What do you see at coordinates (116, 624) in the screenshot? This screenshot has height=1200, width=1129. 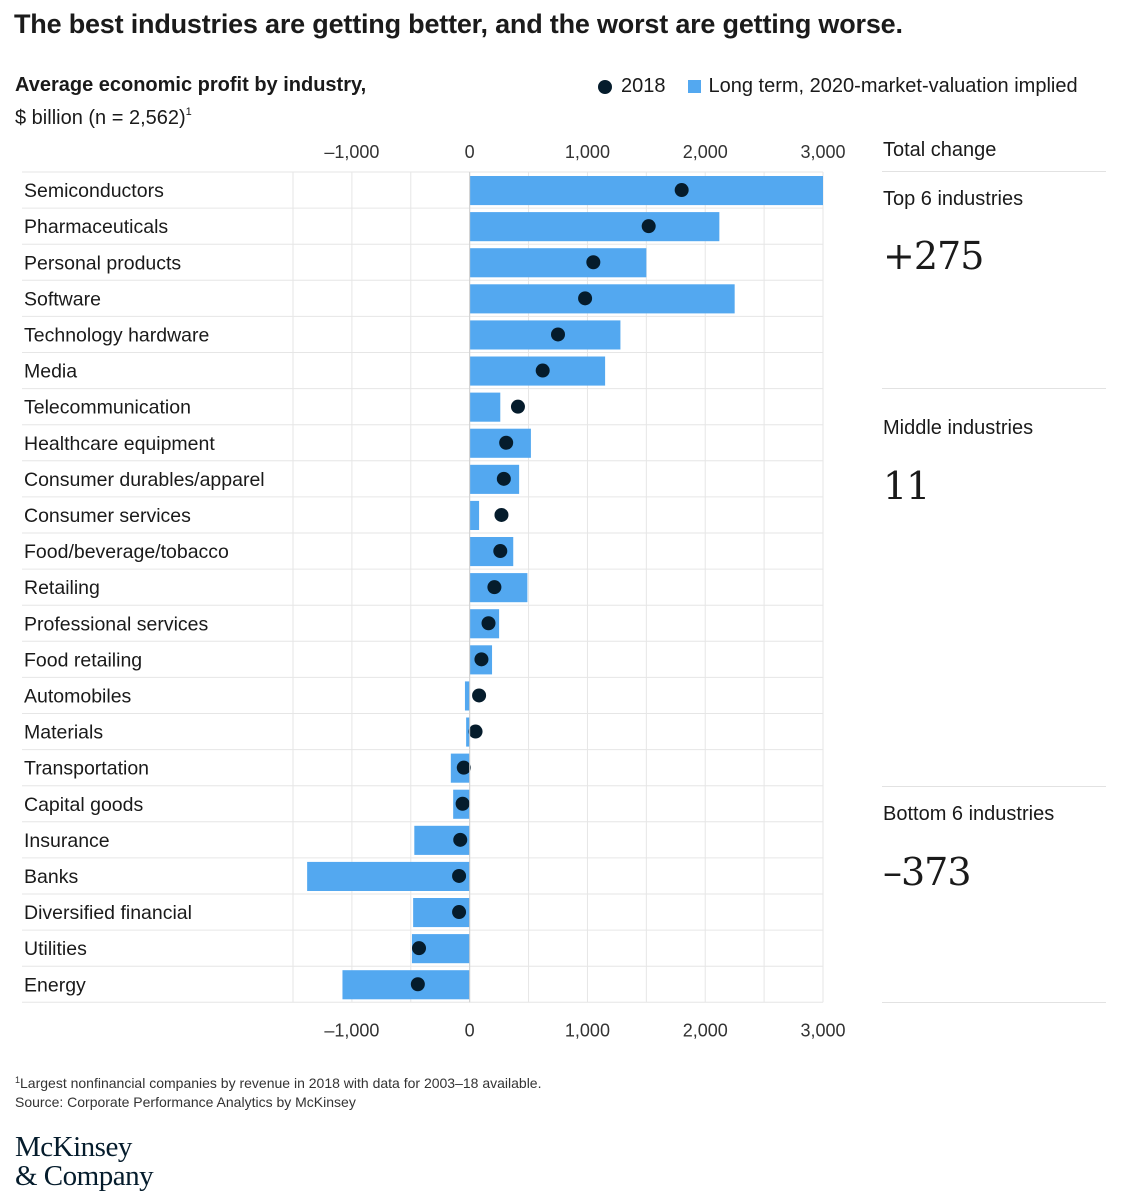 I see `industry-label: Professional services` at bounding box center [116, 624].